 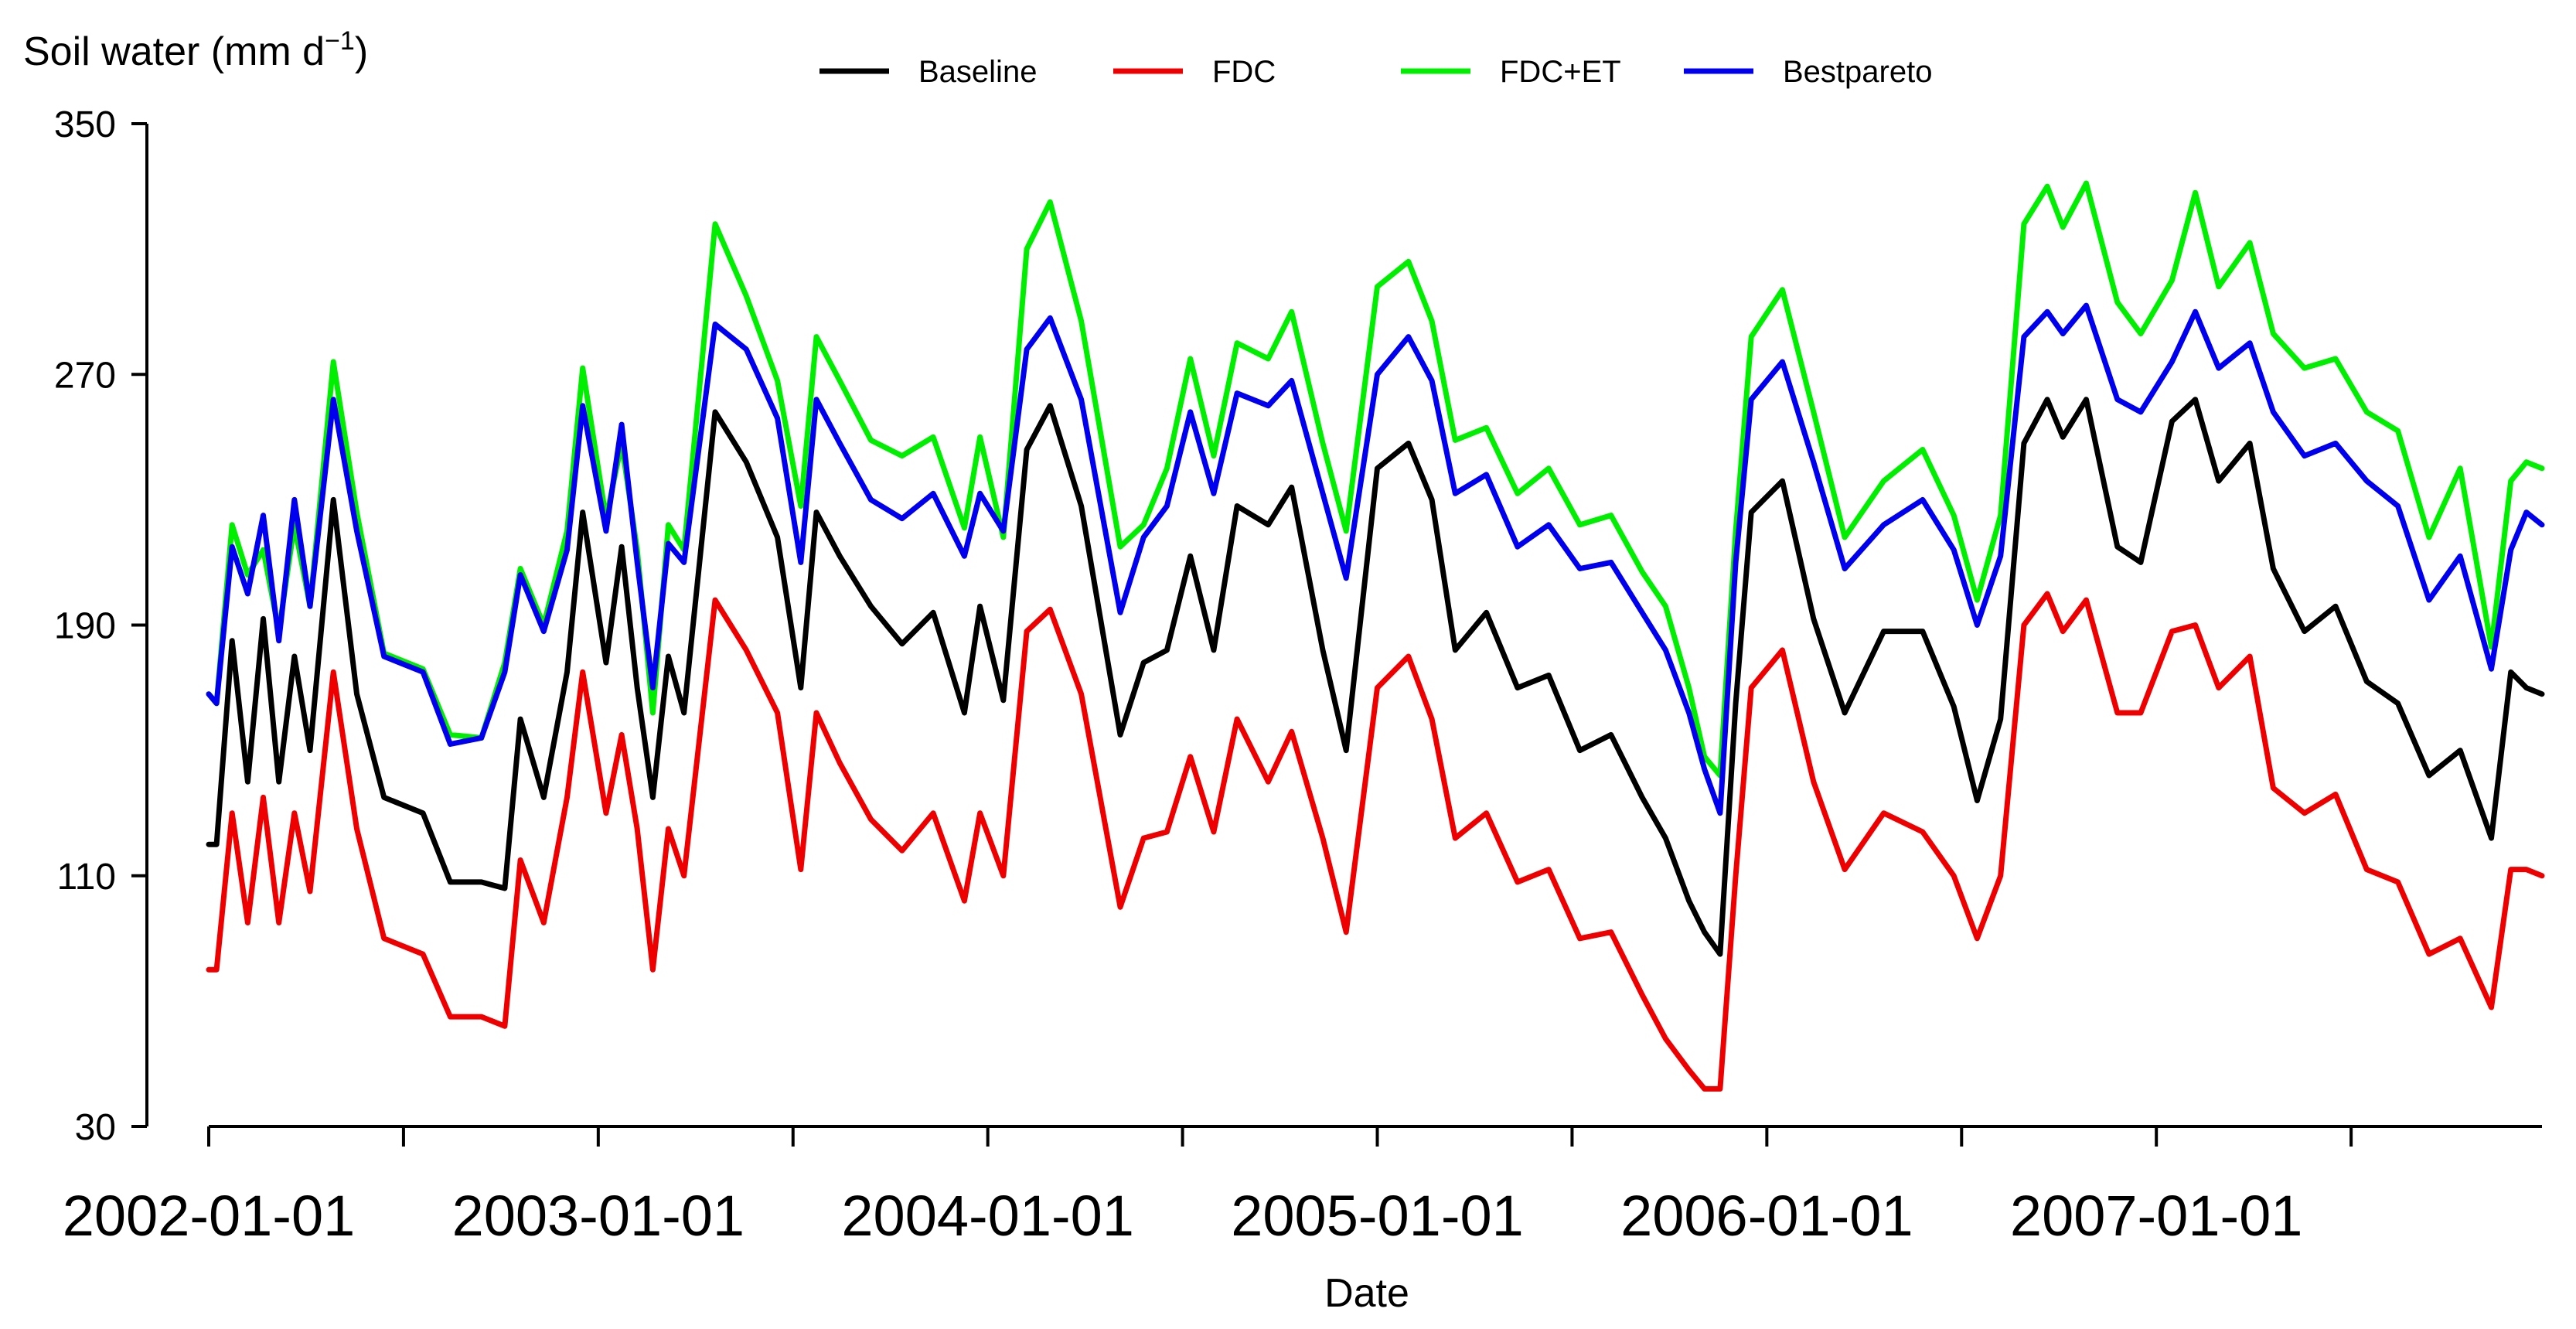 I want to click on y-axis-title: Soil water (mm d−1), so click(x=195, y=50).